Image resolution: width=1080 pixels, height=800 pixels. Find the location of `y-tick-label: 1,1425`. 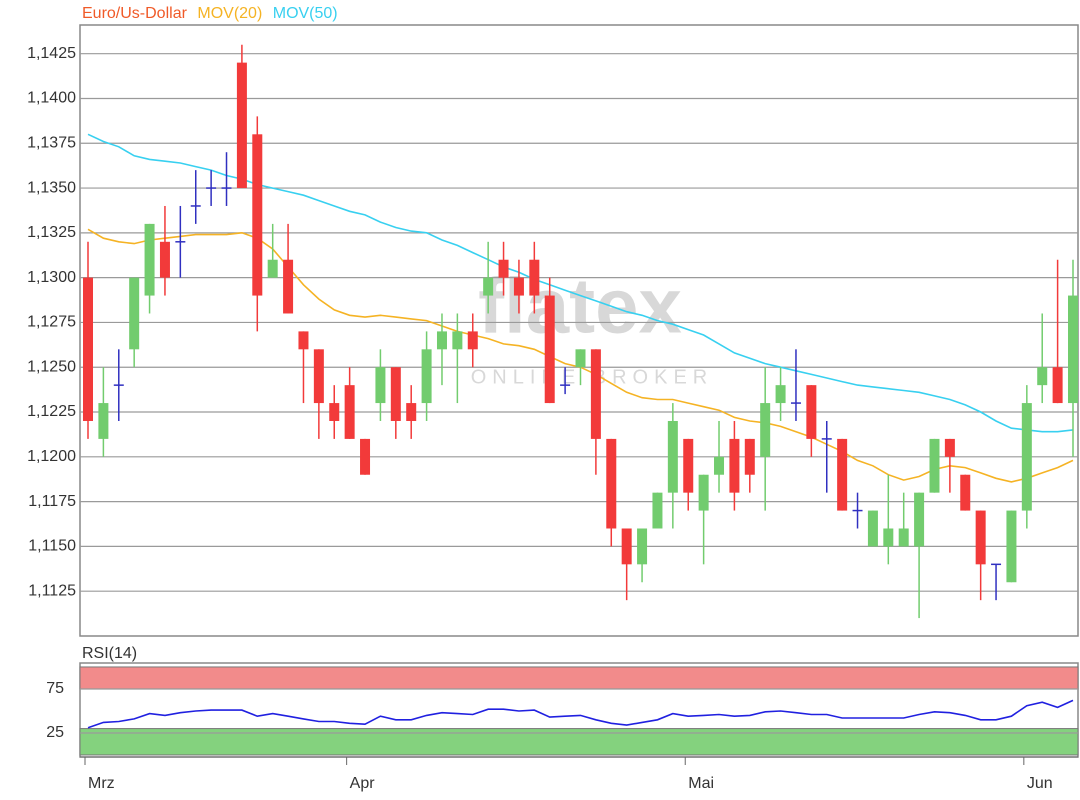

y-tick-label: 1,1425 is located at coordinates (51, 53).